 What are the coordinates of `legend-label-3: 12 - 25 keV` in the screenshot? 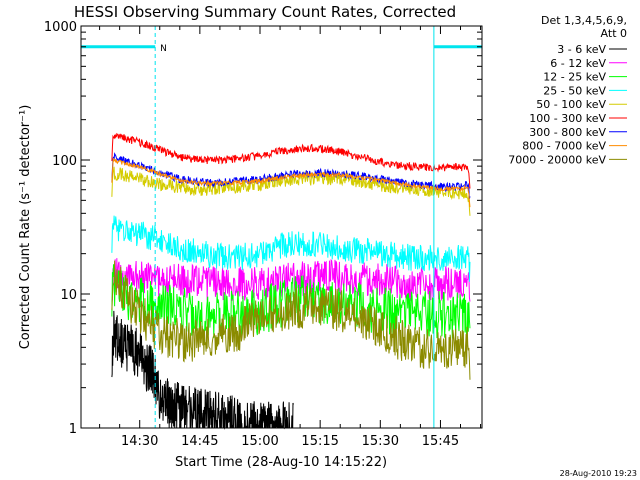 It's located at (574, 77).